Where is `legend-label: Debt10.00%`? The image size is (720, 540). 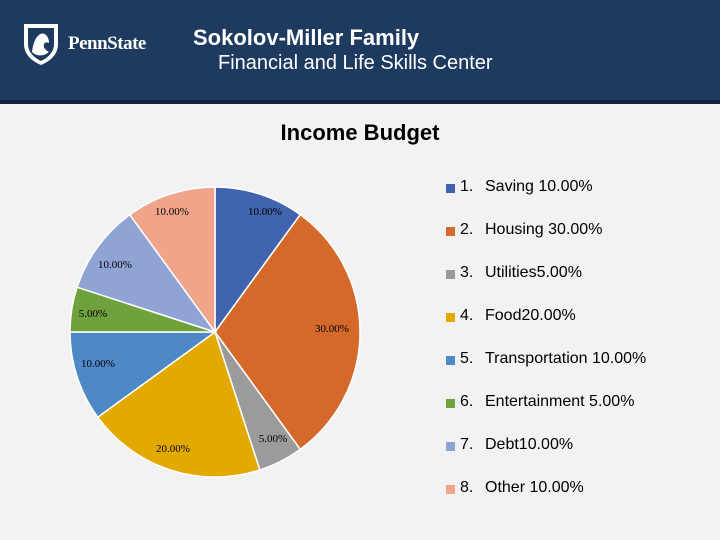
legend-label: Debt10.00% is located at coordinates (529, 444).